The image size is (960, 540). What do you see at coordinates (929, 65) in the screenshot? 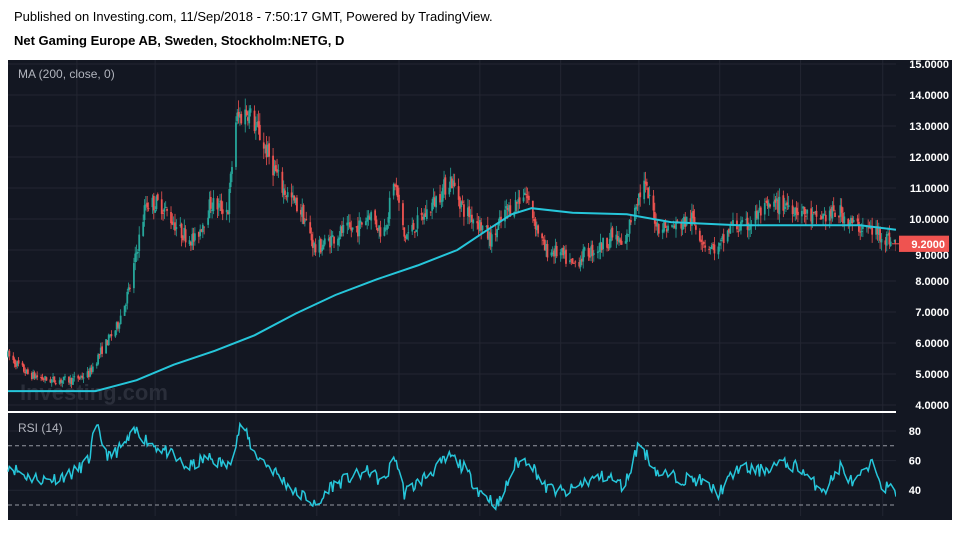
I see `price-tick-label: 15.0000` at bounding box center [929, 65].